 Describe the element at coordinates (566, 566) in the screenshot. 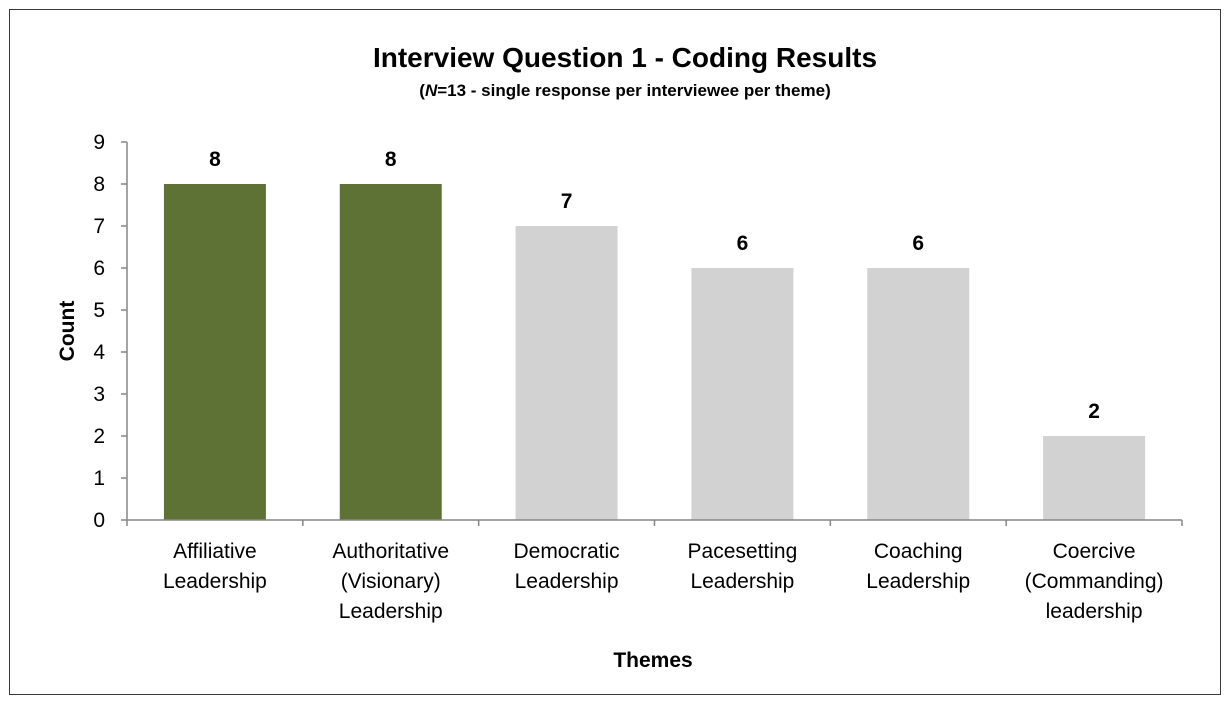

I see `x-tick-label-2: Democratic Leadership` at that location.